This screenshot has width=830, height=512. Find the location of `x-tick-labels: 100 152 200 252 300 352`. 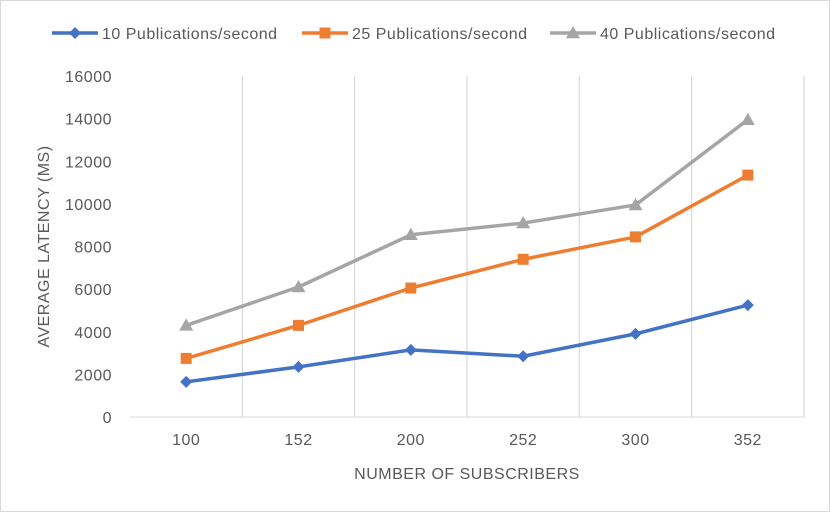

x-tick-labels: 100 152 200 252 300 352 is located at coordinates (467, 440).